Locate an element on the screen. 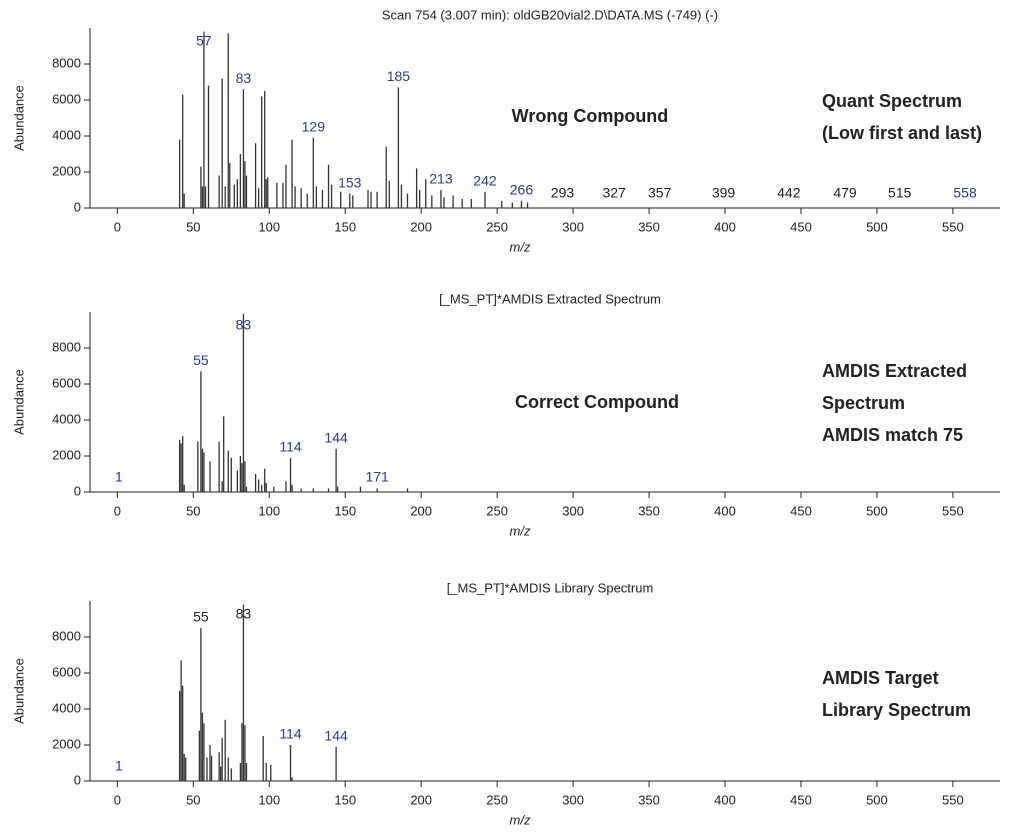 This screenshot has height=835, width=1011. peak-label: 242 is located at coordinates (485, 181).